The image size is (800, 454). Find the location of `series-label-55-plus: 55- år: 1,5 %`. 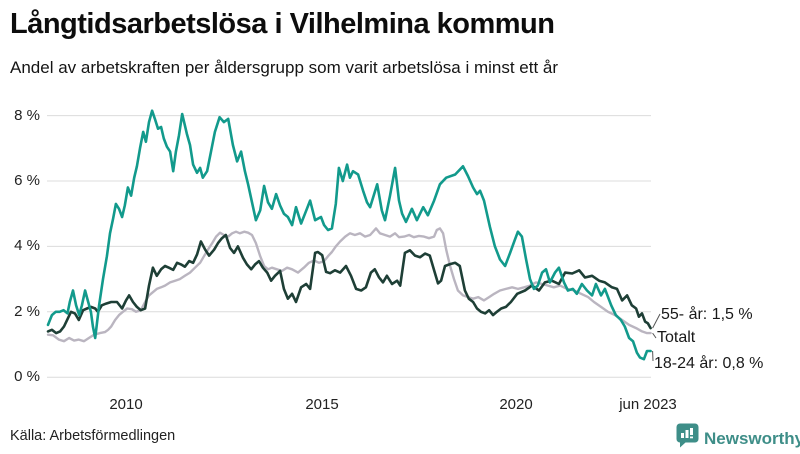

series-label-55-plus: 55- år: 1,5 % is located at coordinates (707, 315).